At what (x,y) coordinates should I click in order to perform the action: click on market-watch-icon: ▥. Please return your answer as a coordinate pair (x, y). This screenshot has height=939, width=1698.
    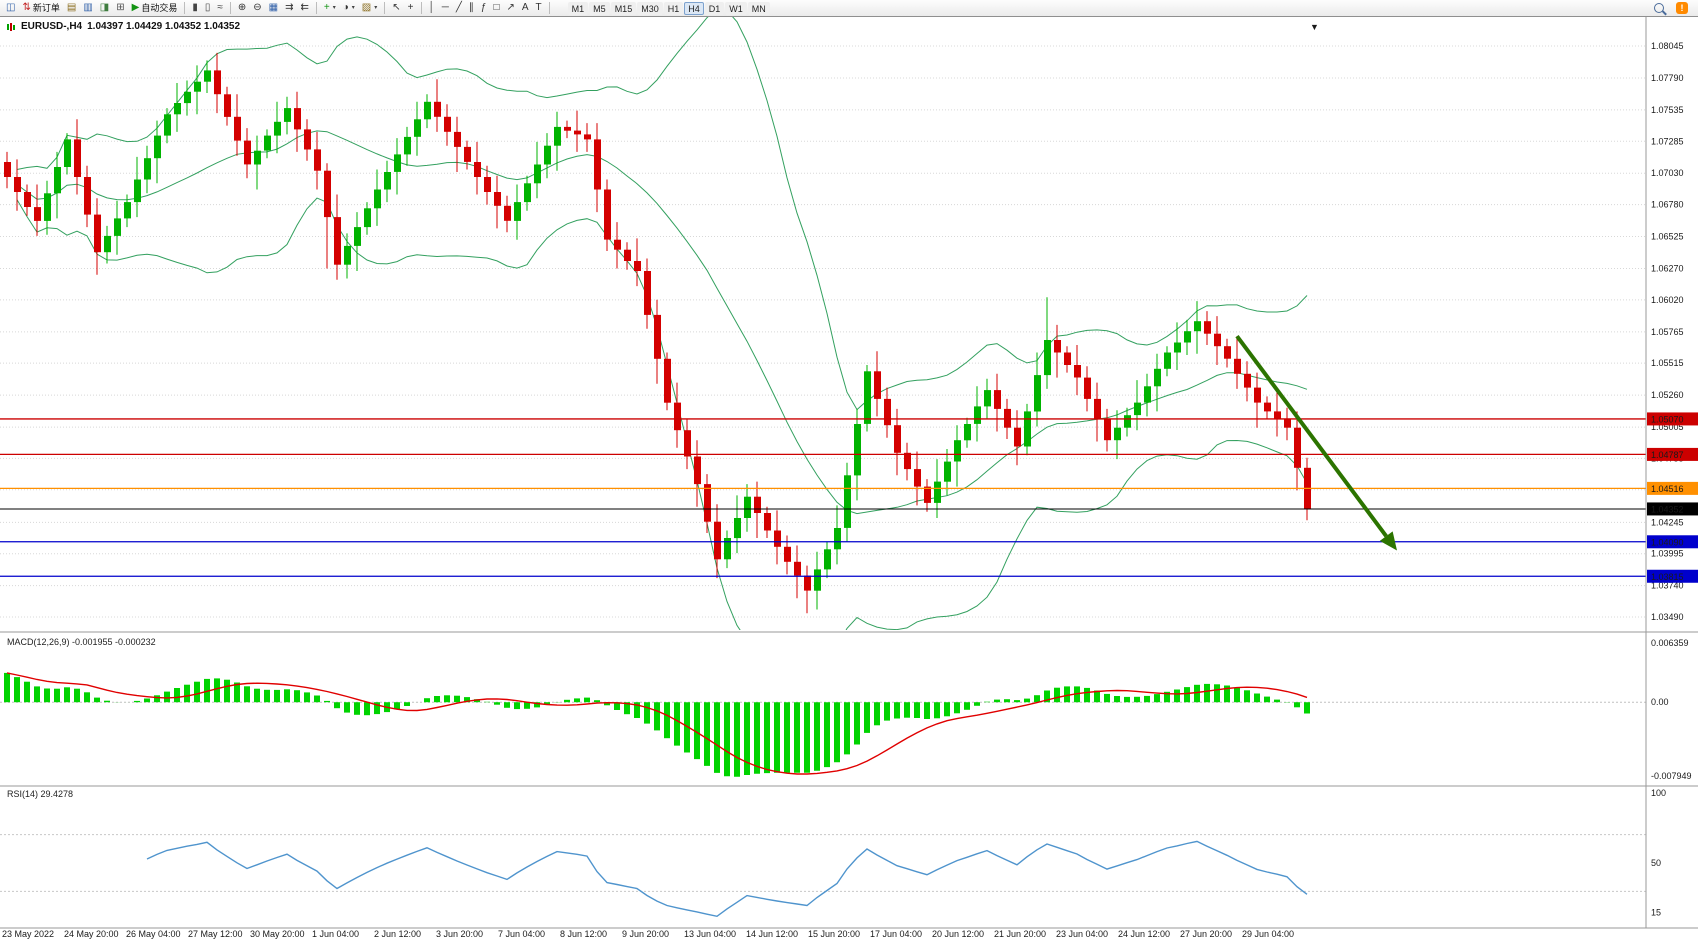
    Looking at the image, I should click on (88, 7).